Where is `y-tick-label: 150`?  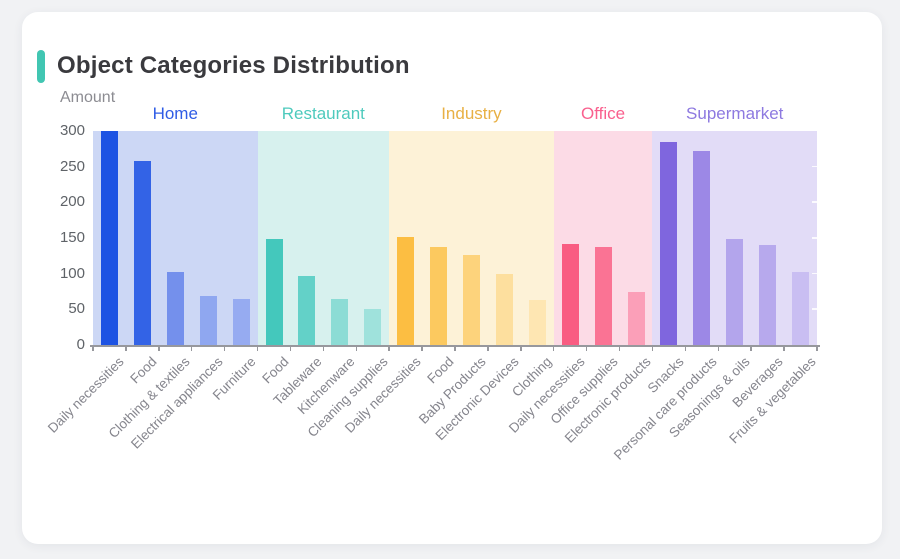 y-tick-label: 150 is located at coordinates (72, 237).